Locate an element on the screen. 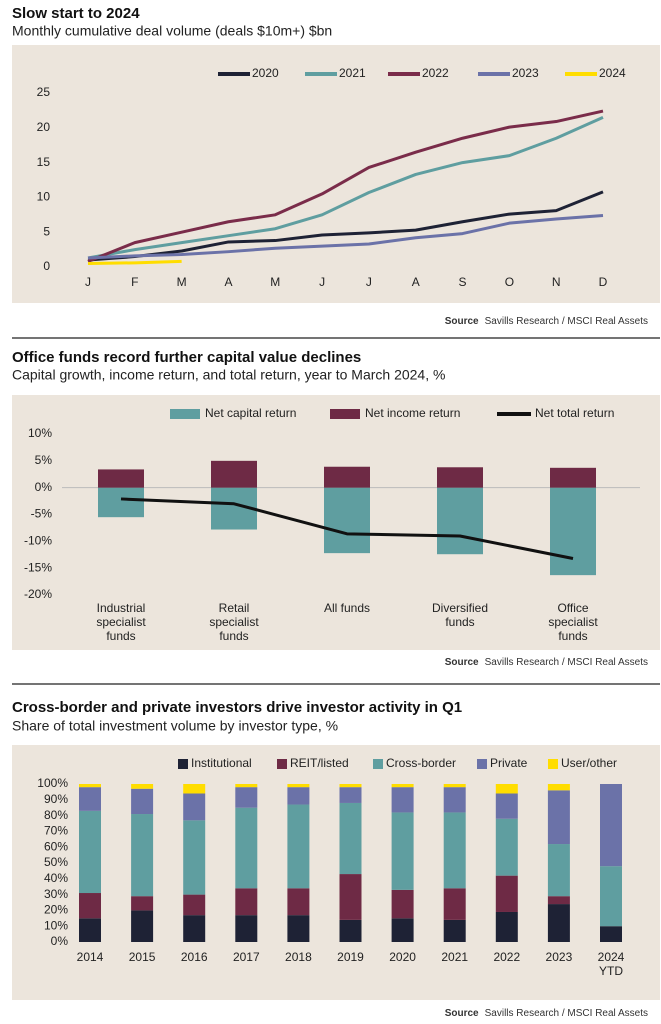 This screenshot has width=661, height=1024. x-tick-label: 2022 is located at coordinates (506, 957).